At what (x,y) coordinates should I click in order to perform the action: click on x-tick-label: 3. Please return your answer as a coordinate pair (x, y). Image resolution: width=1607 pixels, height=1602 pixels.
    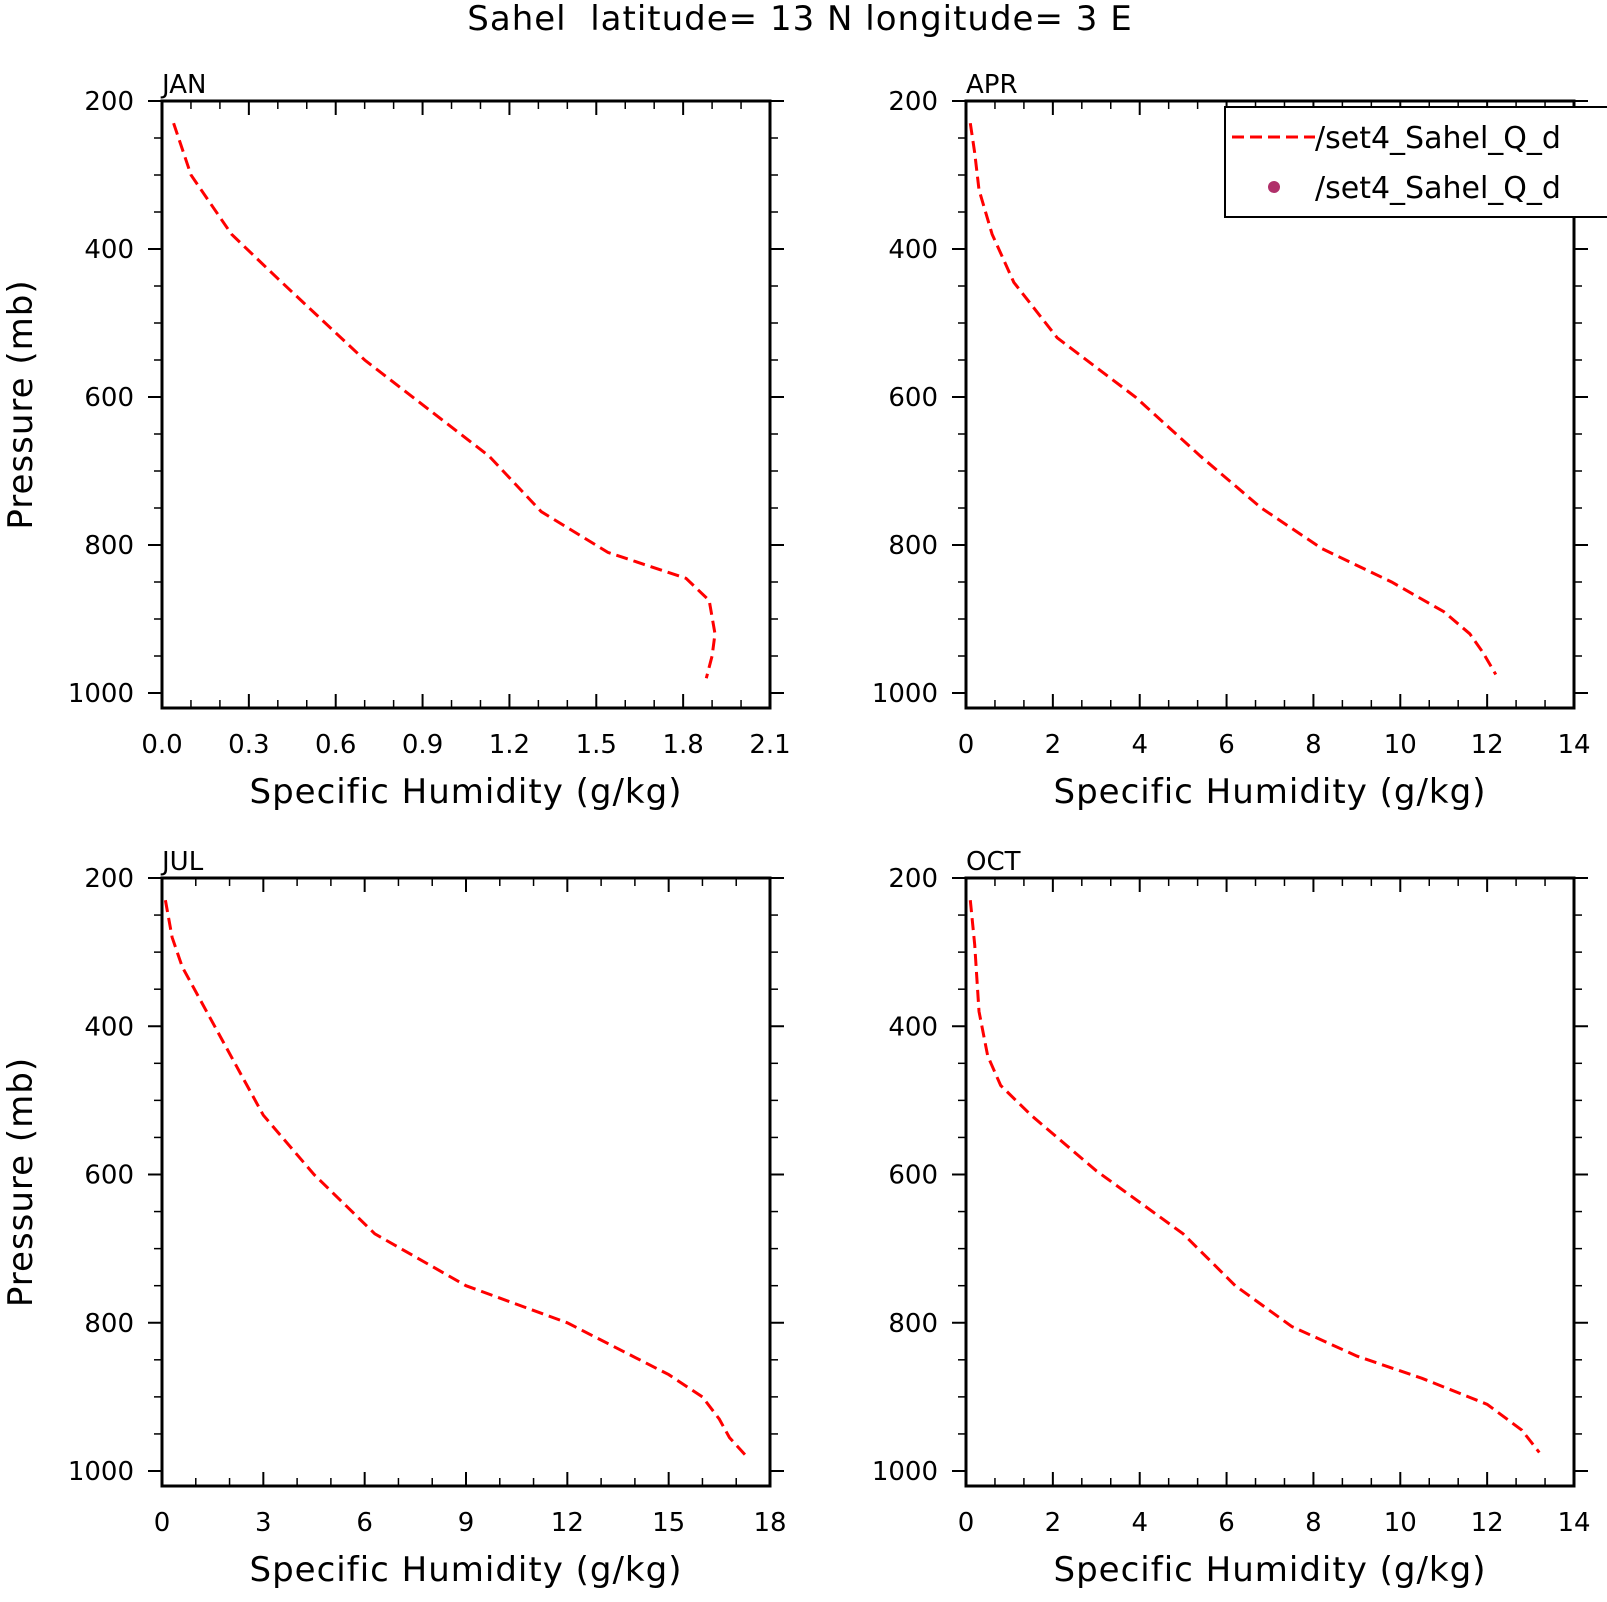
    Looking at the image, I should click on (263, 1523).